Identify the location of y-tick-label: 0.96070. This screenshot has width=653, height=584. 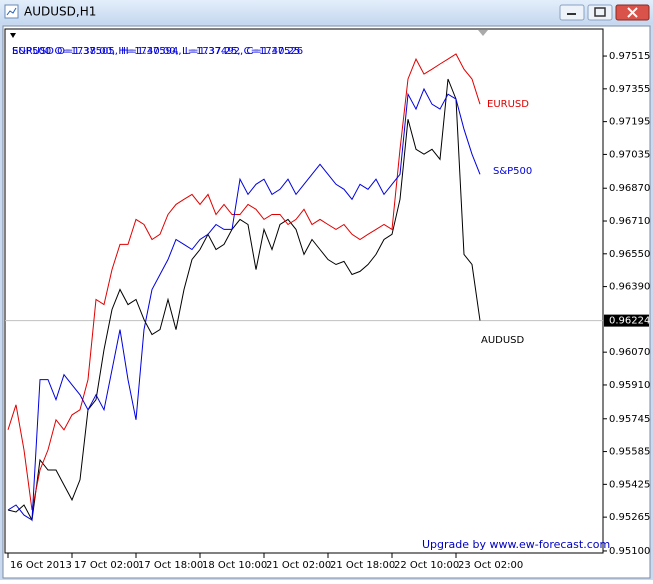
(629, 352).